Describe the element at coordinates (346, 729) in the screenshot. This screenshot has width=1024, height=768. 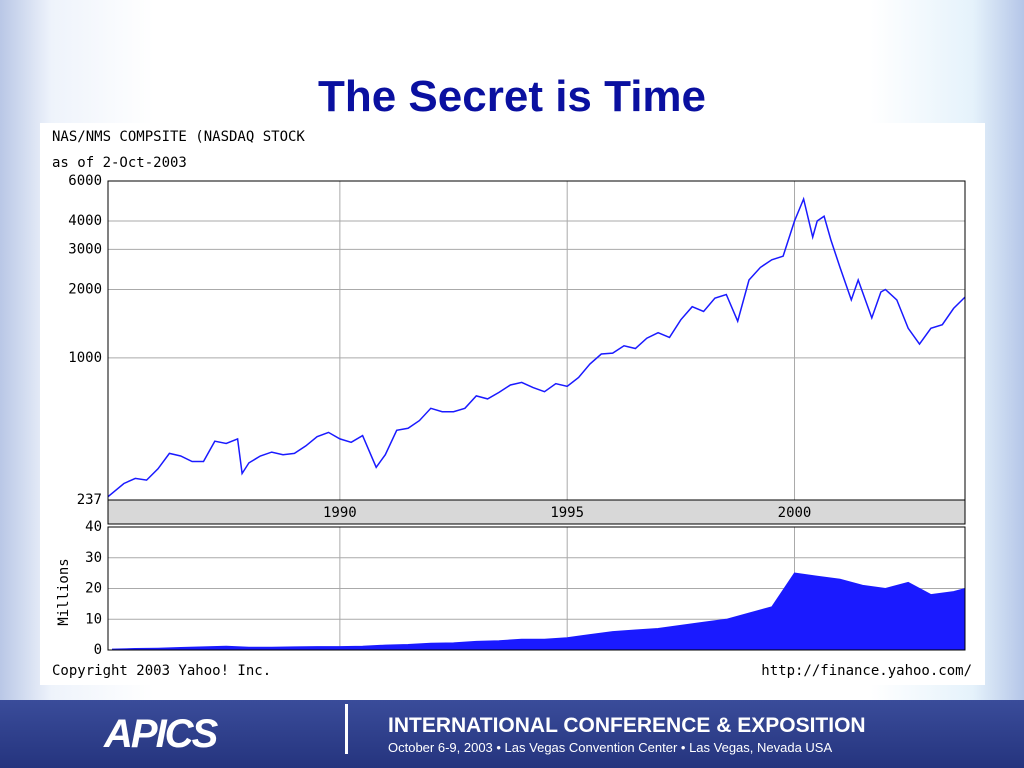
I see `divider` at that location.